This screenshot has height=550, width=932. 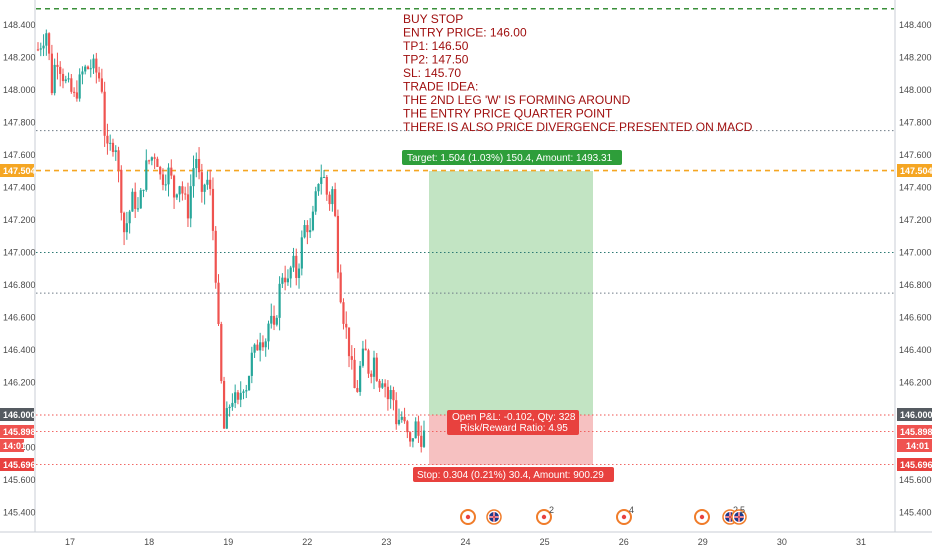 I want to click on y-tick-label: 147.800, so click(x=915, y=123).